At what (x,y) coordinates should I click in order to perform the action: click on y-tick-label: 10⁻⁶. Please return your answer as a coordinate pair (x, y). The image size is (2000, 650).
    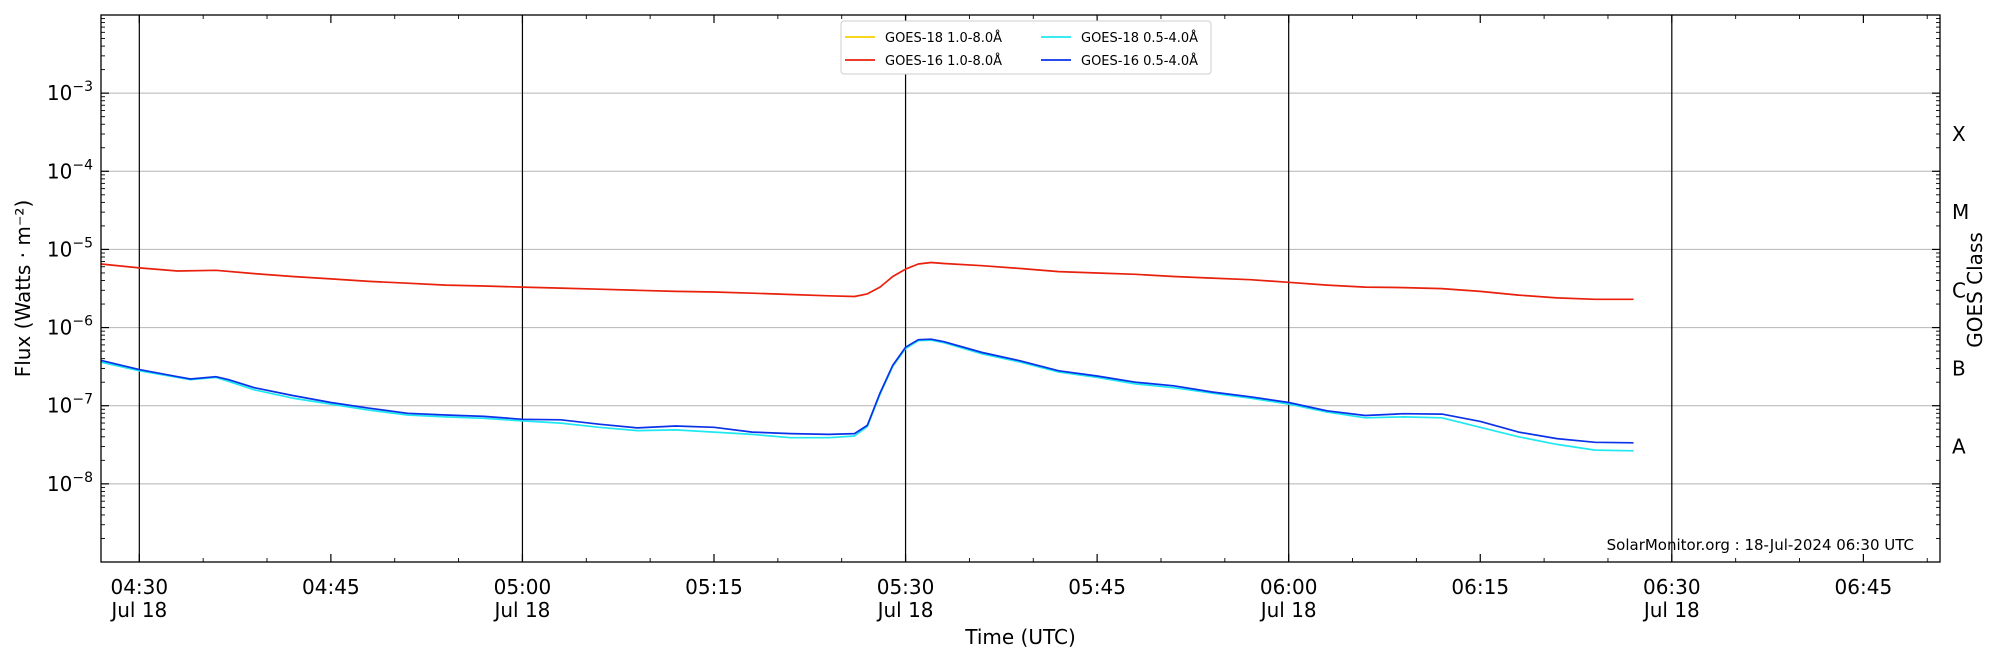
    Looking at the image, I should click on (70, 327).